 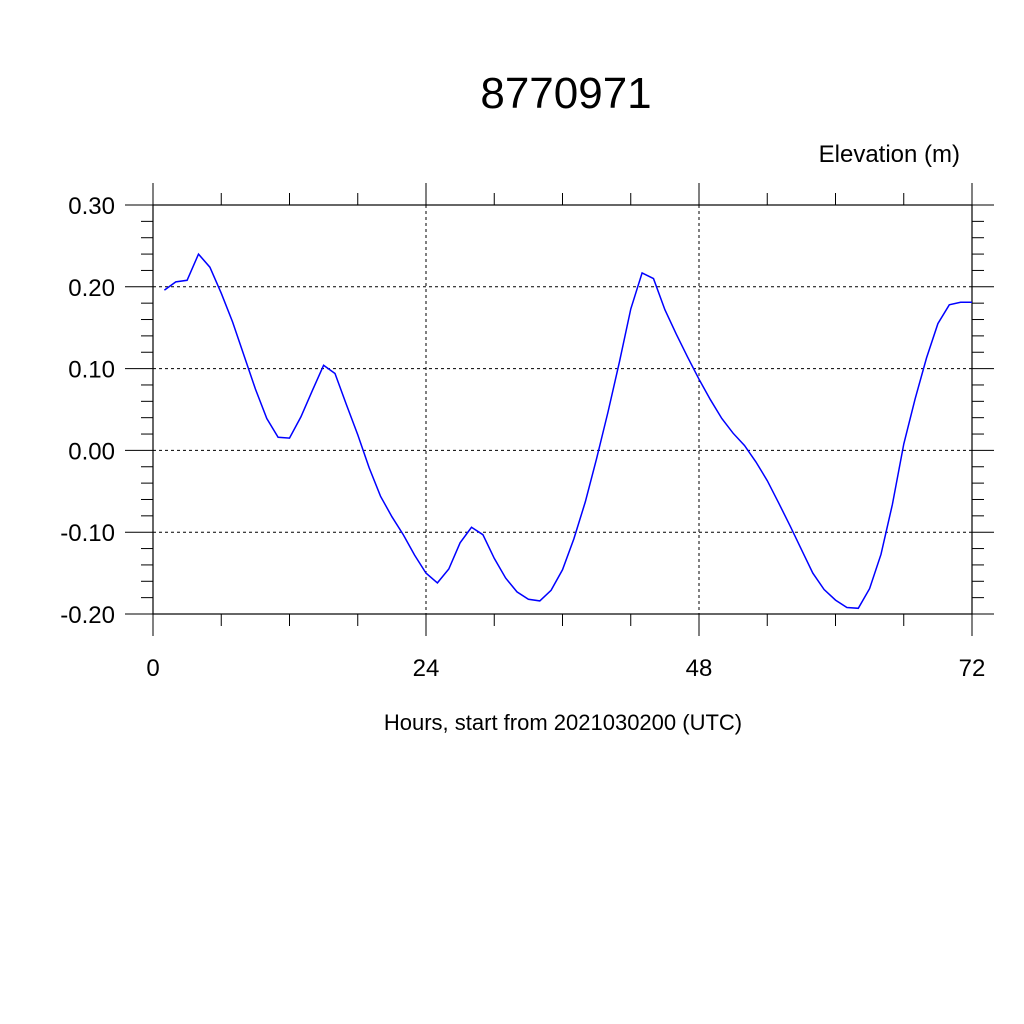 I want to click on x-tick-label: 0, so click(x=152, y=668).